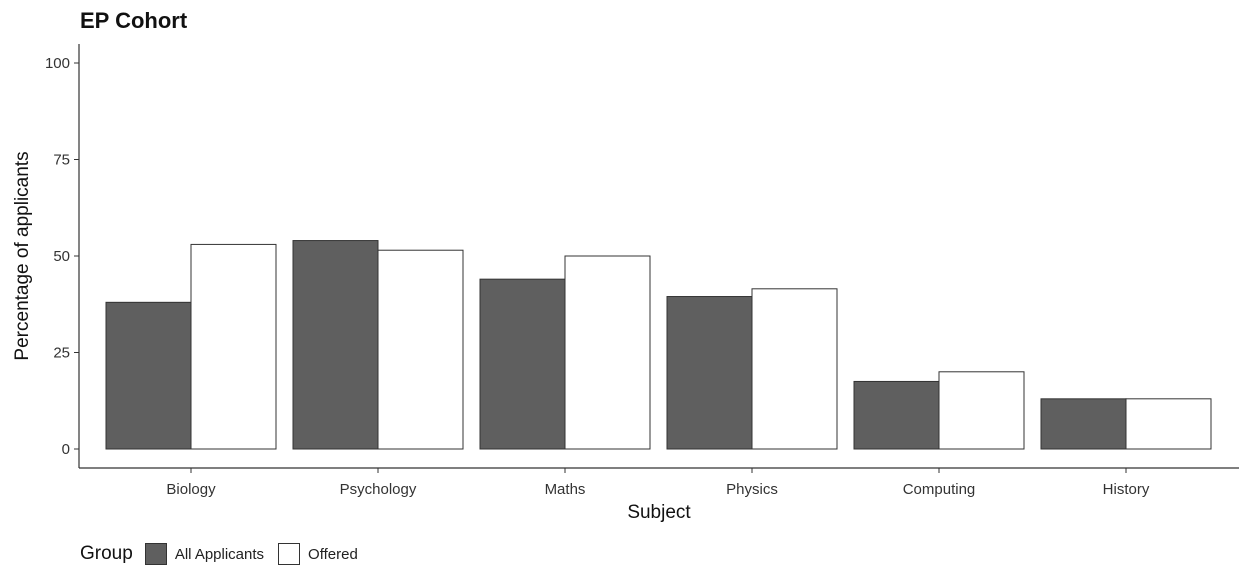  I want to click on legend-key-offered, so click(289, 554).